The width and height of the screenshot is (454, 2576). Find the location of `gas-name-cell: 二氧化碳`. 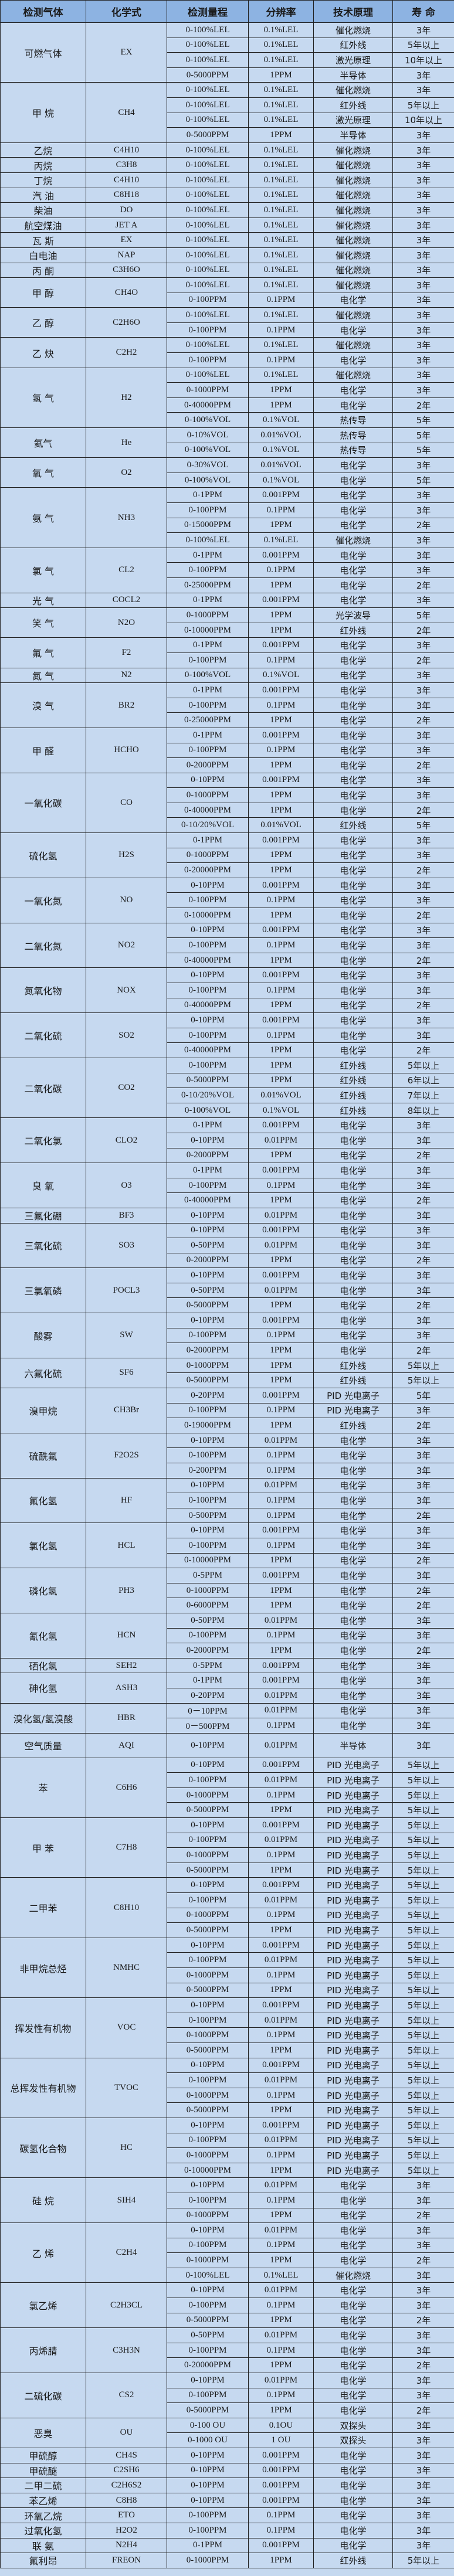

gas-name-cell: 二氧化碳 is located at coordinates (43, 1088).